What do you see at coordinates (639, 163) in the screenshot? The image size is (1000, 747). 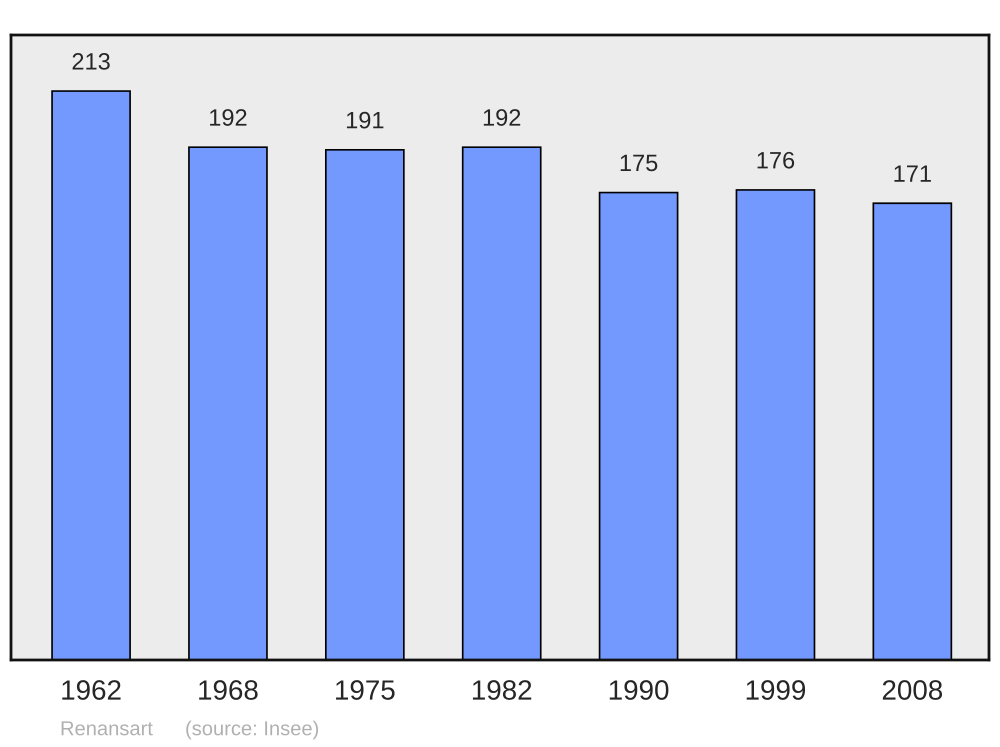 I see `data-label: 175` at bounding box center [639, 163].